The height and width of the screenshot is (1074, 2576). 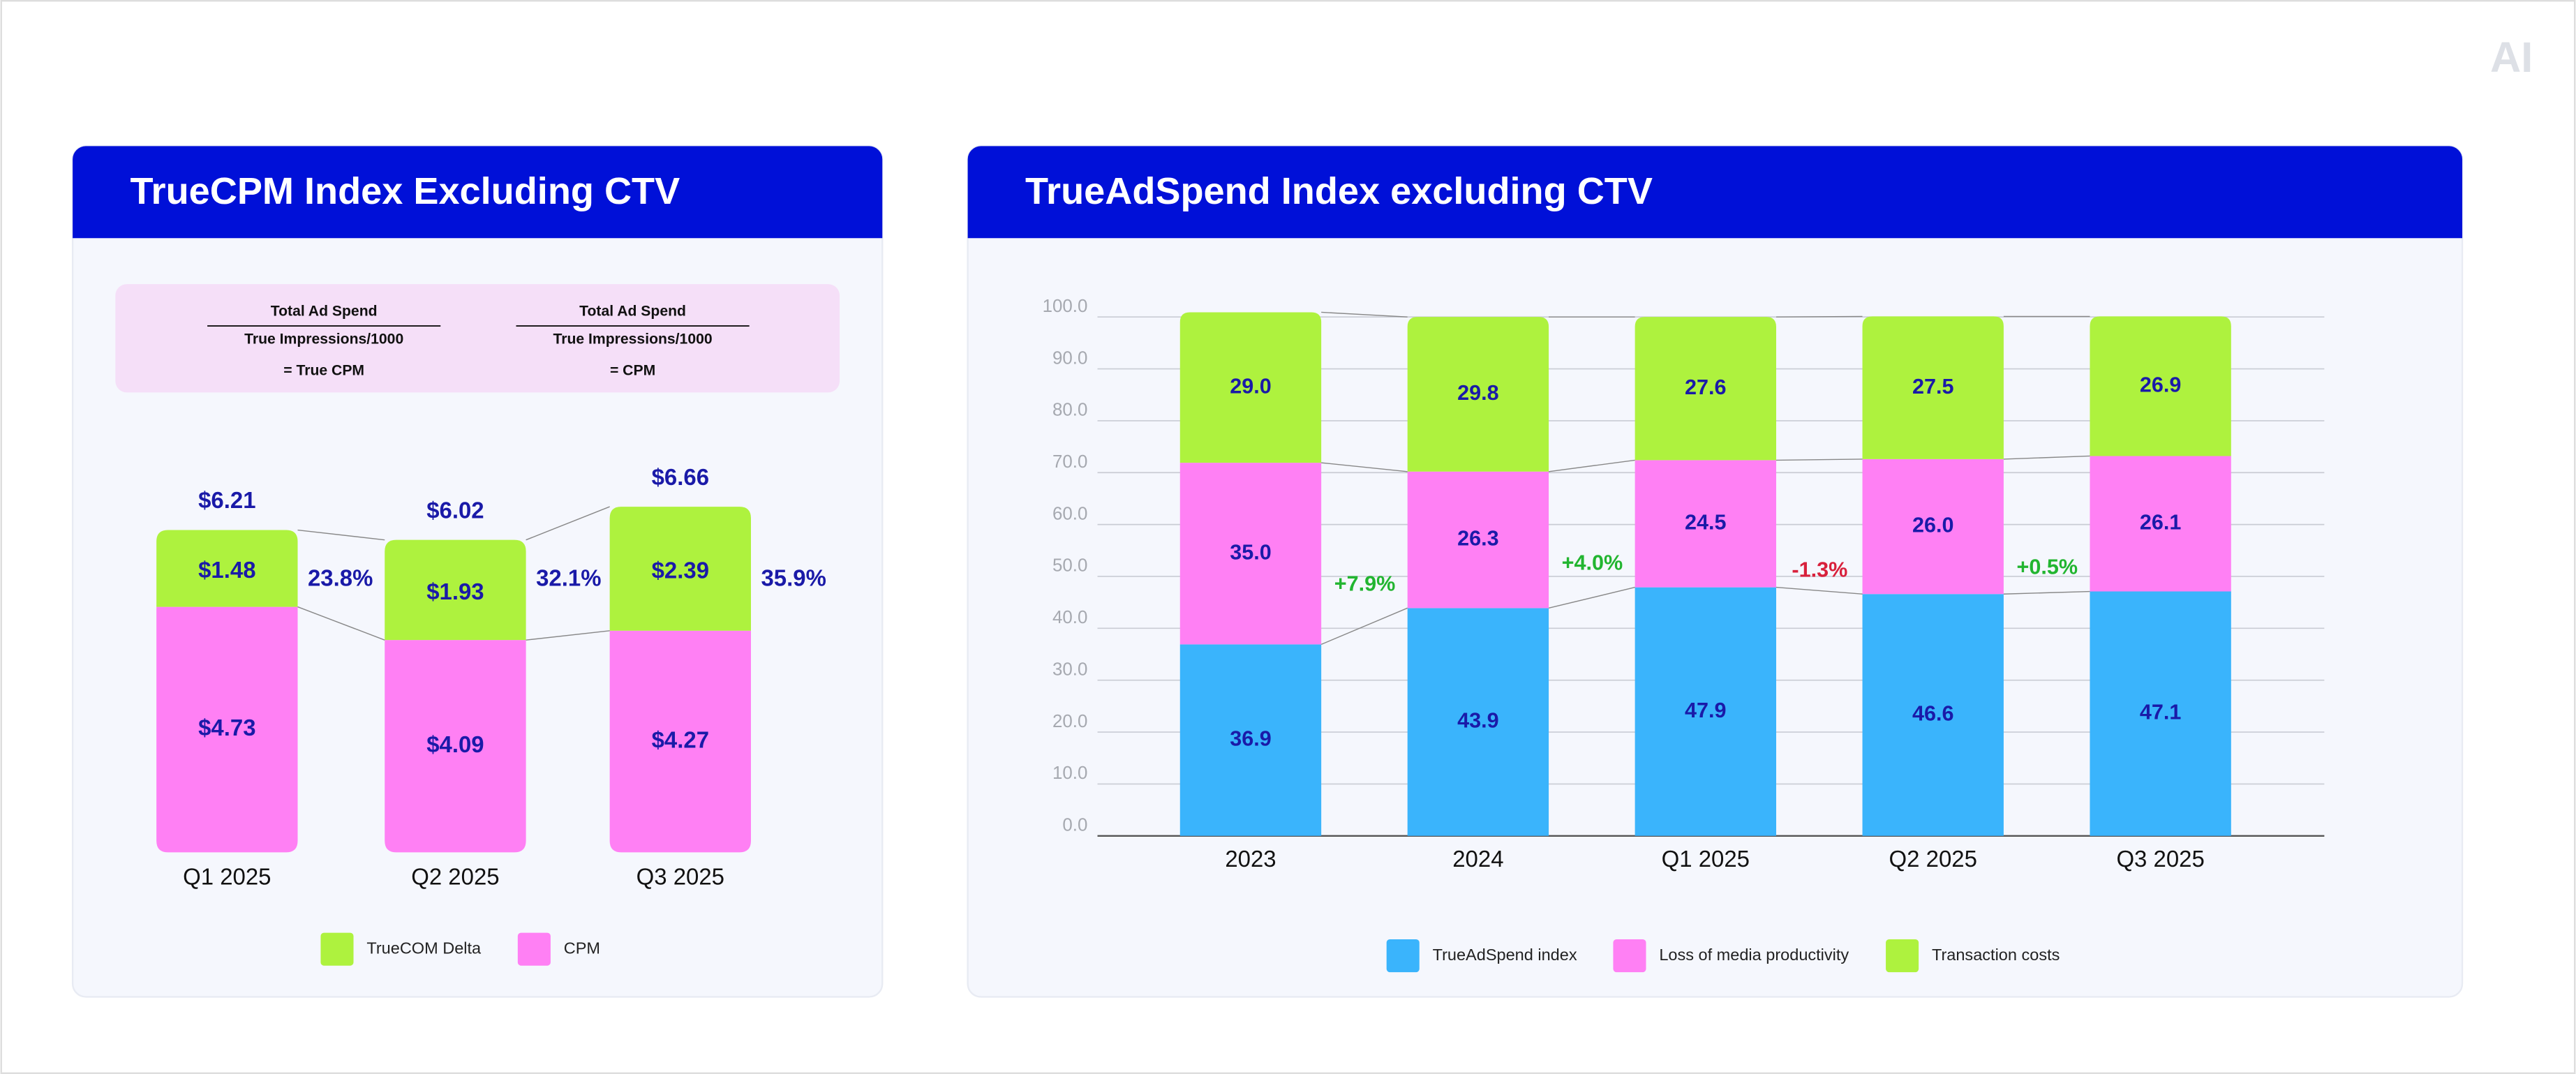 I want to click on data-label: 26.0, so click(x=1933, y=525).